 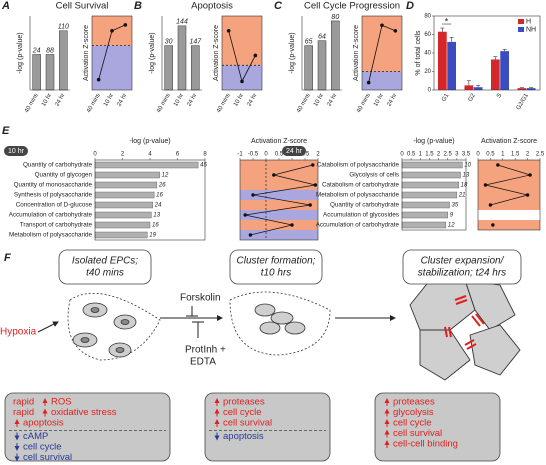 What do you see at coordinates (242, 53) in the screenshot?
I see `plot-frame` at bounding box center [242, 53].